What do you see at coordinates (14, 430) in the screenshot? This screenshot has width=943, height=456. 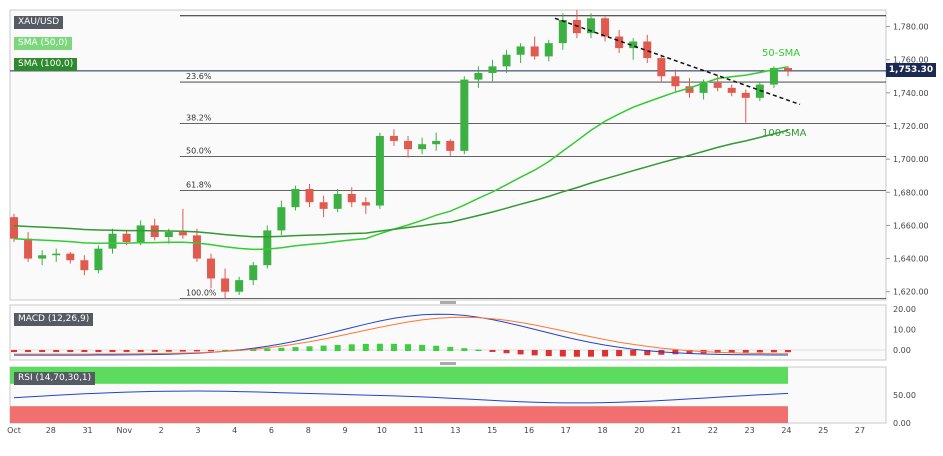 I see `x-tick-label: Oct` at bounding box center [14, 430].